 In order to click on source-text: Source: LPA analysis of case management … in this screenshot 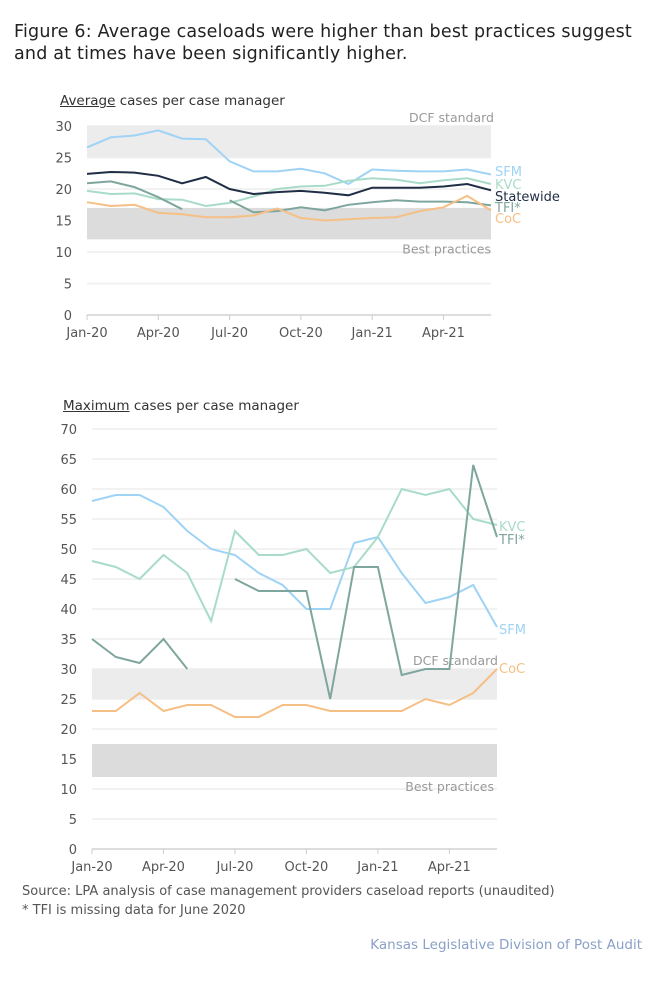, I will do `click(288, 891)`.